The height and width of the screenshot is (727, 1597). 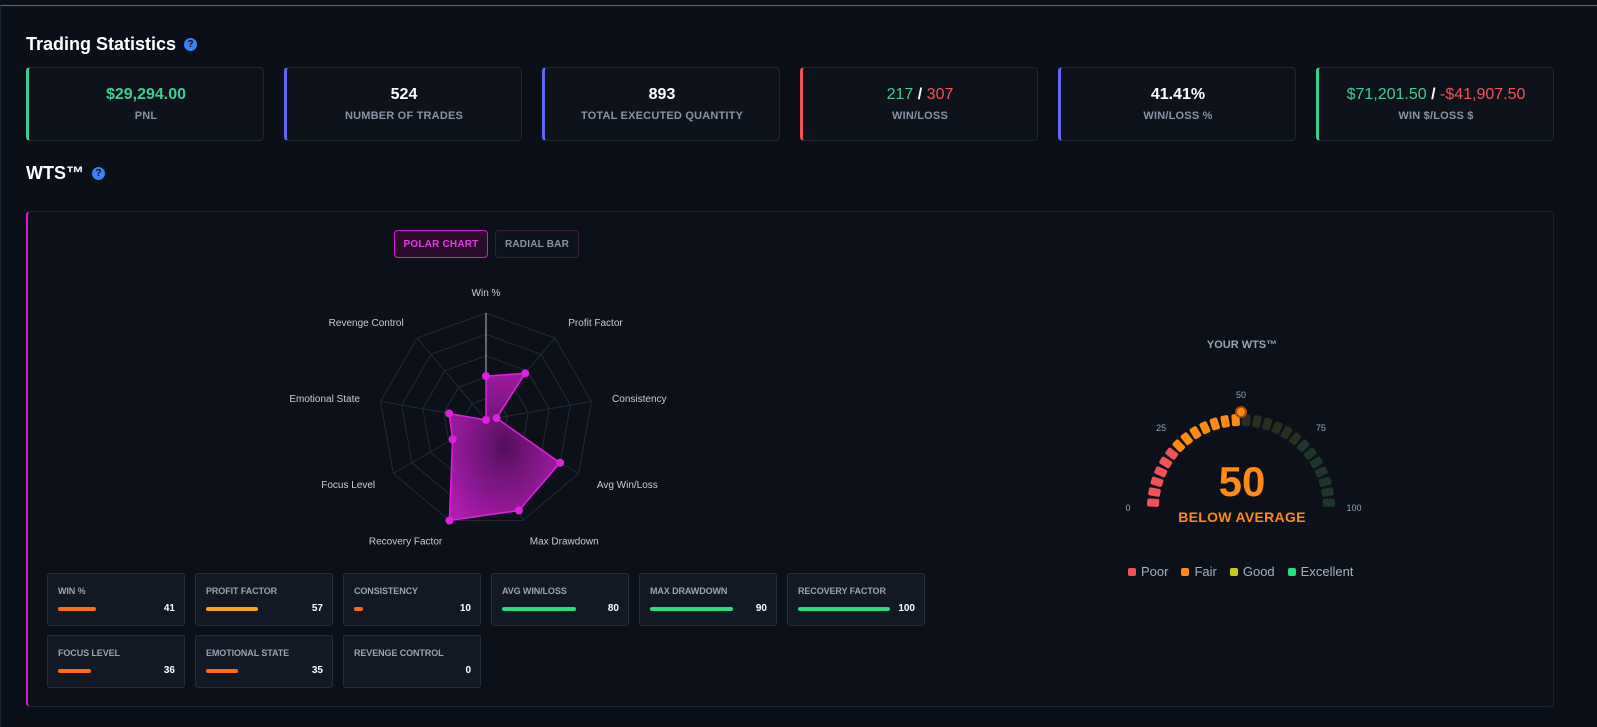 What do you see at coordinates (1205, 571) in the screenshot?
I see `legend-label-fair: Fair` at bounding box center [1205, 571].